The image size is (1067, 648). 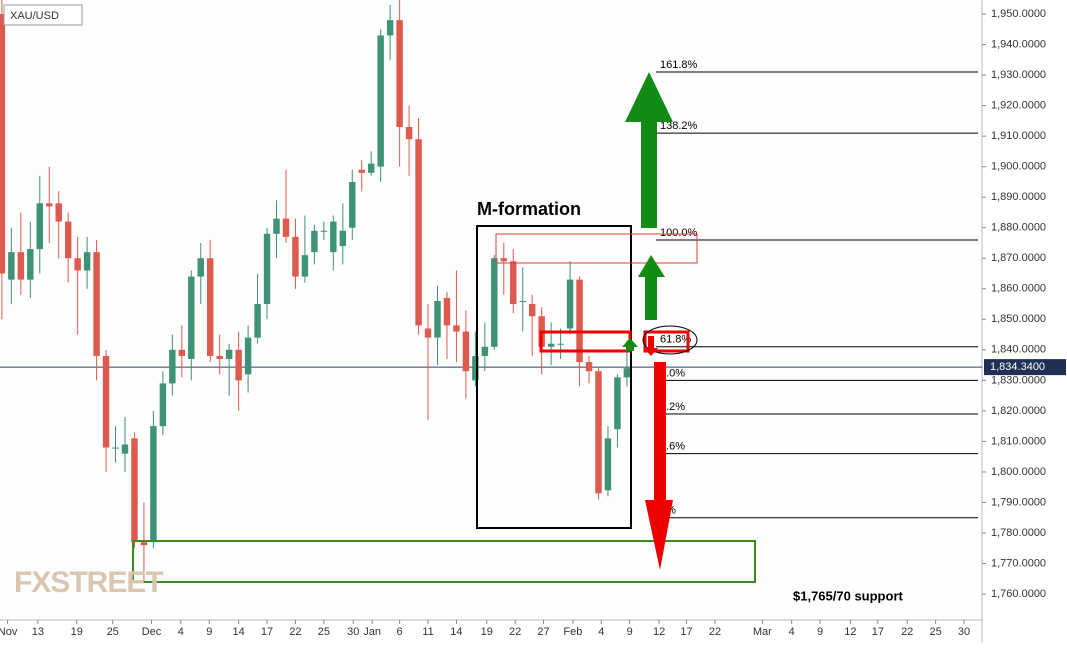 What do you see at coordinates (1018, 44) in the screenshot?
I see `y-tick-label: 1,940.0000` at bounding box center [1018, 44].